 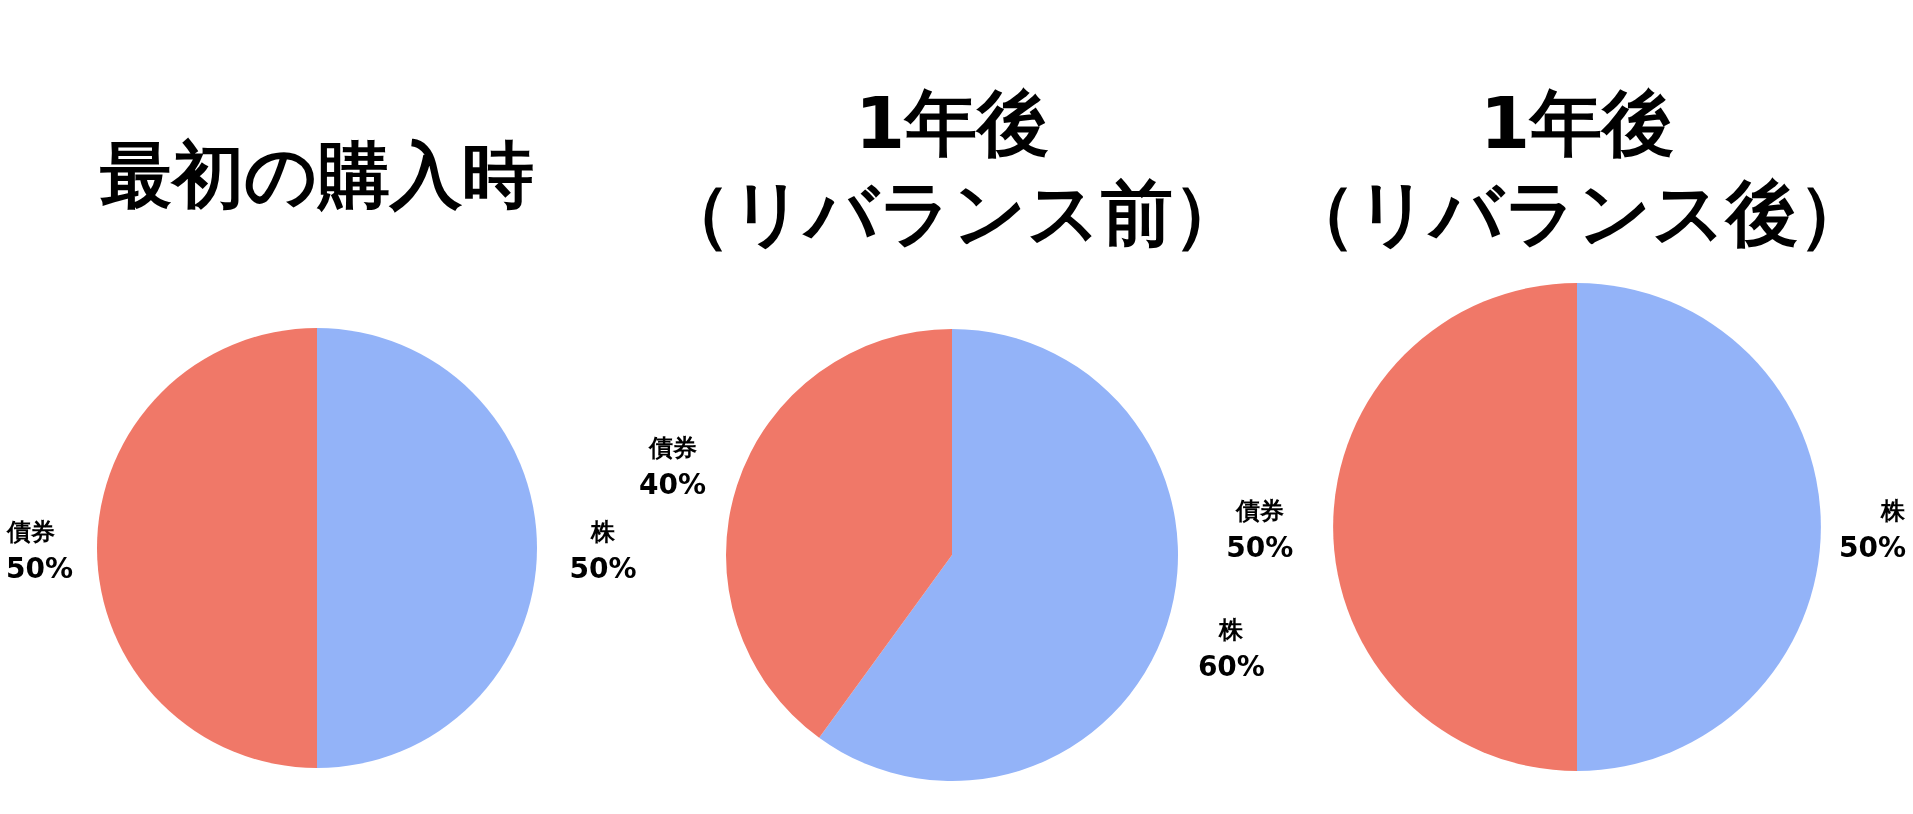 I want to click on chart-title: 最初の購入時, so click(x=317, y=175).